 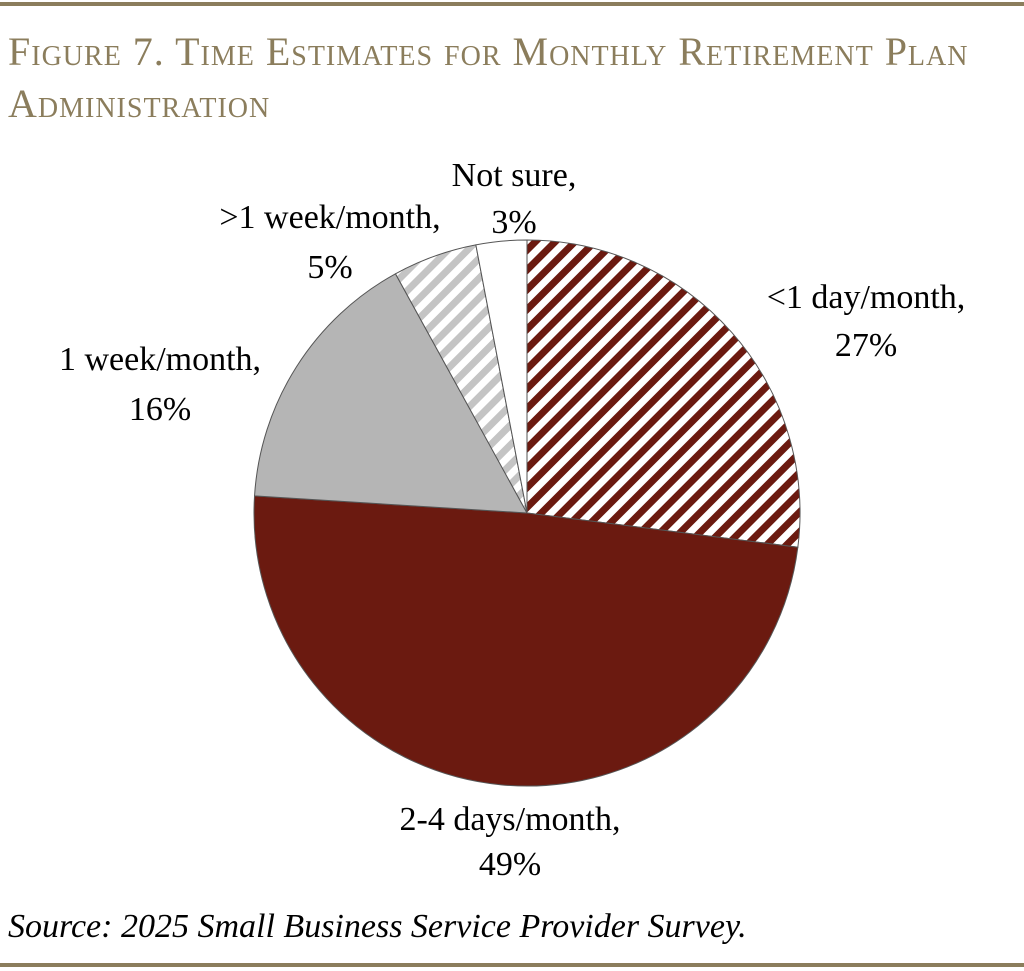 I want to click on slice-value-1-day-month: 27%, so click(x=866, y=345).